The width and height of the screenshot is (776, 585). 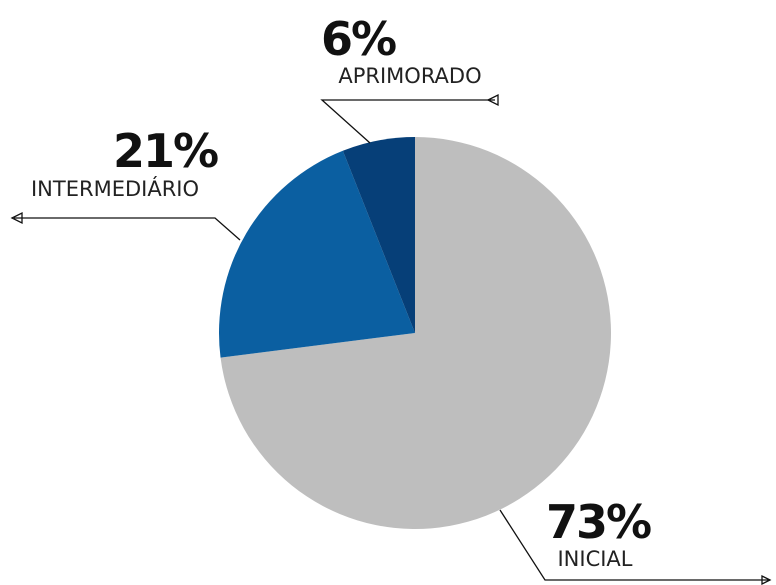 What do you see at coordinates (409, 76) in the screenshot?
I see `category-label: APRIMORADO` at bounding box center [409, 76].